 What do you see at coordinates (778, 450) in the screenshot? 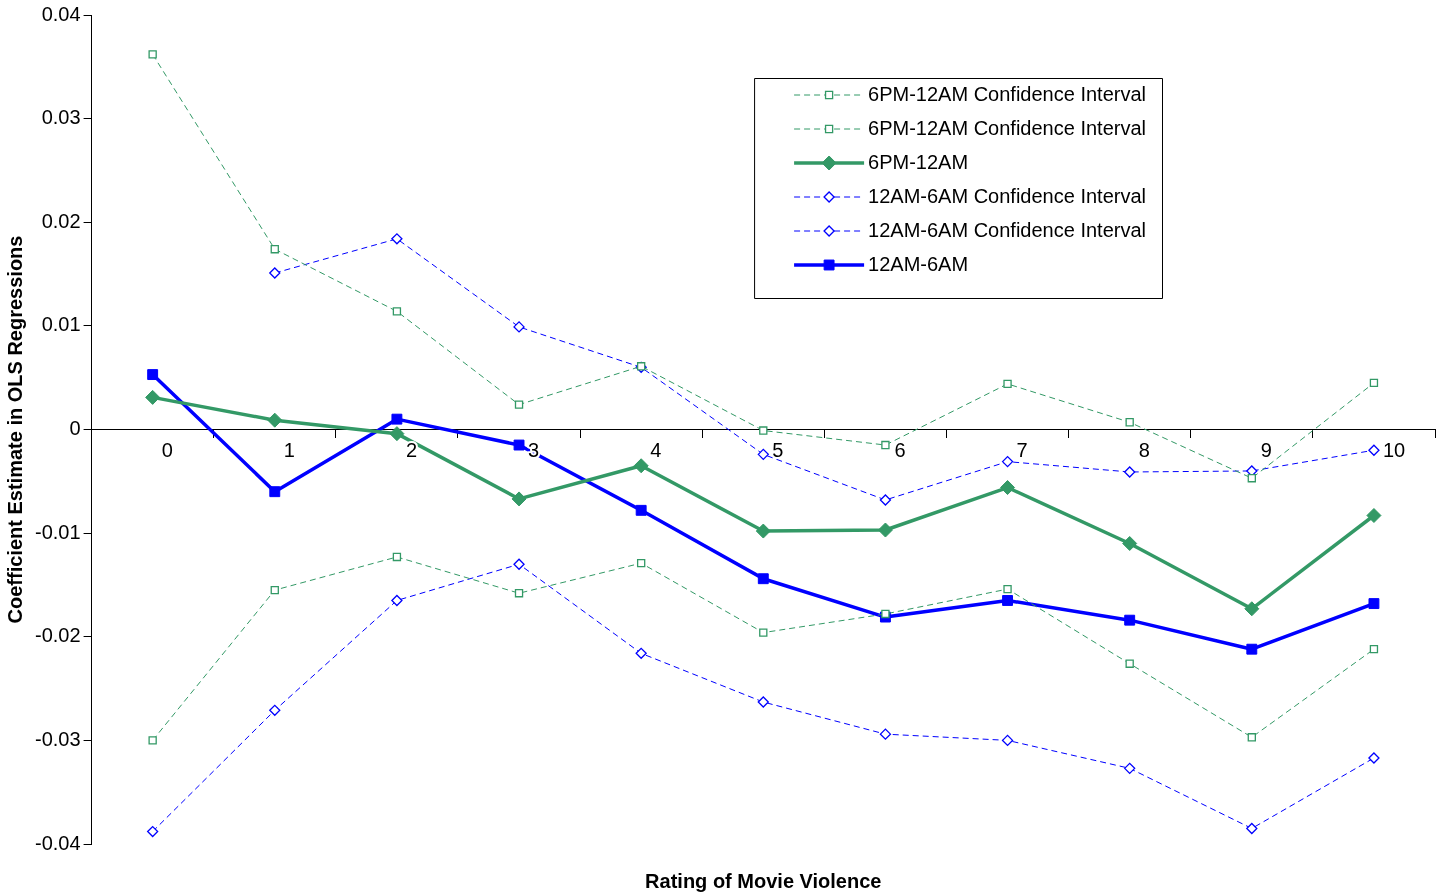
I see `x-tick-label: 5` at bounding box center [778, 450].